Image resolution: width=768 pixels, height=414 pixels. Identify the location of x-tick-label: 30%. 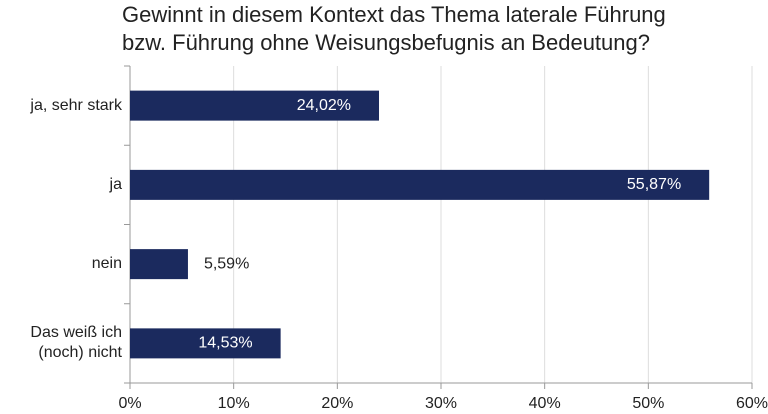
(441, 403).